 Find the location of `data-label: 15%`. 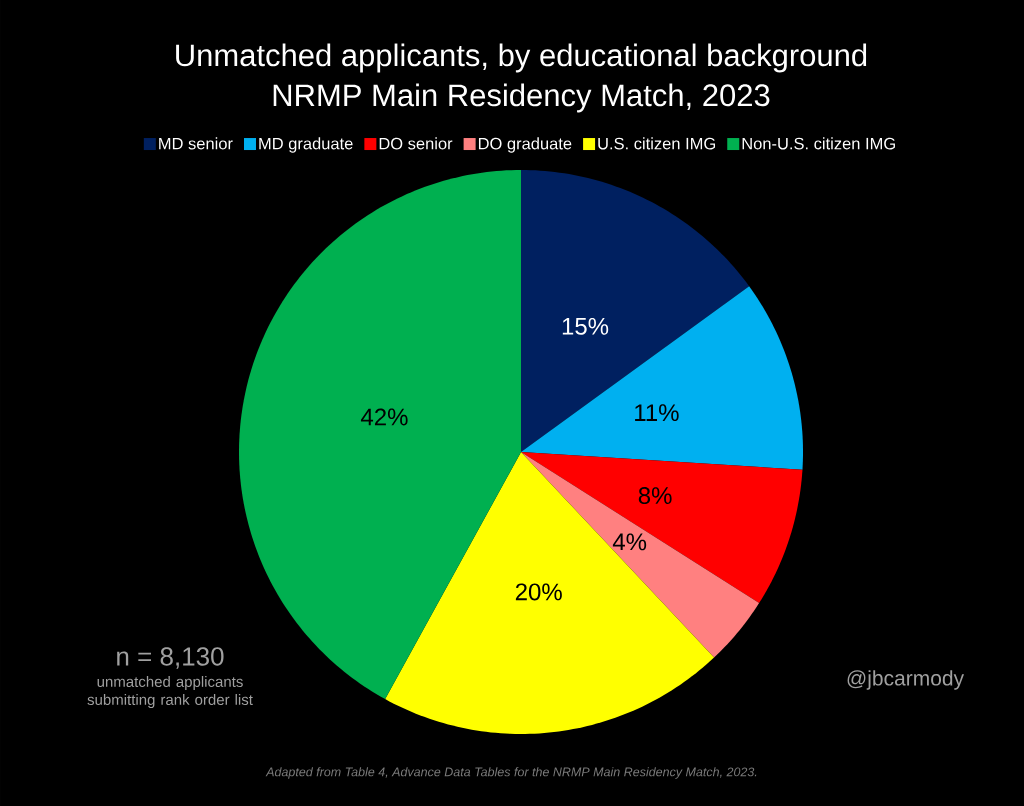

data-label: 15% is located at coordinates (585, 326).